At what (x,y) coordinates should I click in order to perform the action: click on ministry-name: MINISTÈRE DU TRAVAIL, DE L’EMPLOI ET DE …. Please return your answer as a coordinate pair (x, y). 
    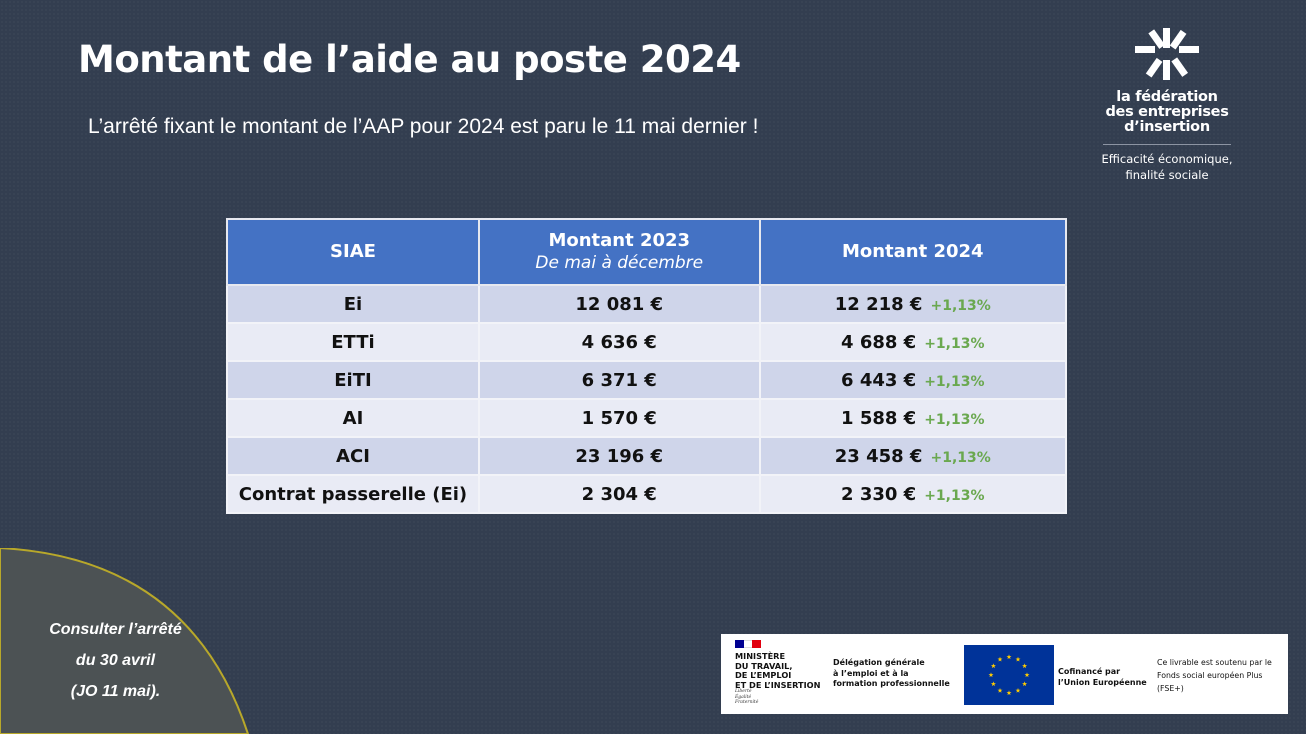
    Looking at the image, I should click on (778, 670).